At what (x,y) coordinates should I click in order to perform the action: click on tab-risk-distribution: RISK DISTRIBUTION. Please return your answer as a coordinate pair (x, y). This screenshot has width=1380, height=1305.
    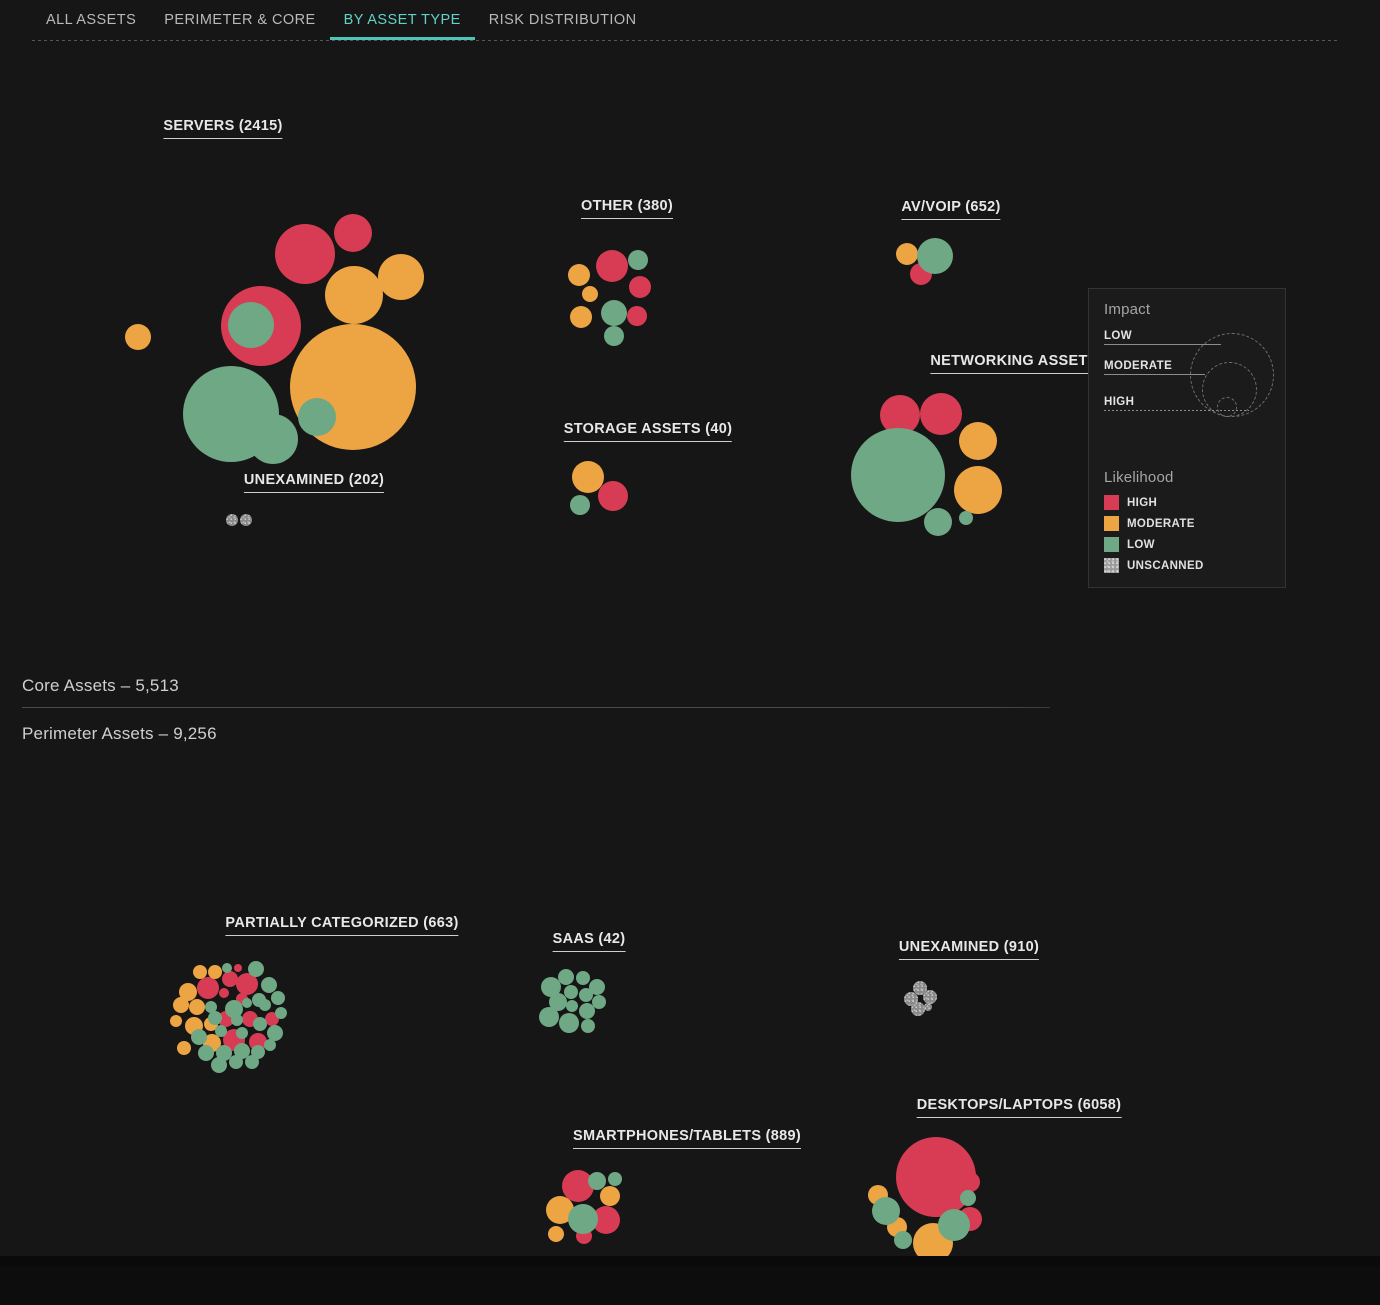
    Looking at the image, I should click on (562, 20).